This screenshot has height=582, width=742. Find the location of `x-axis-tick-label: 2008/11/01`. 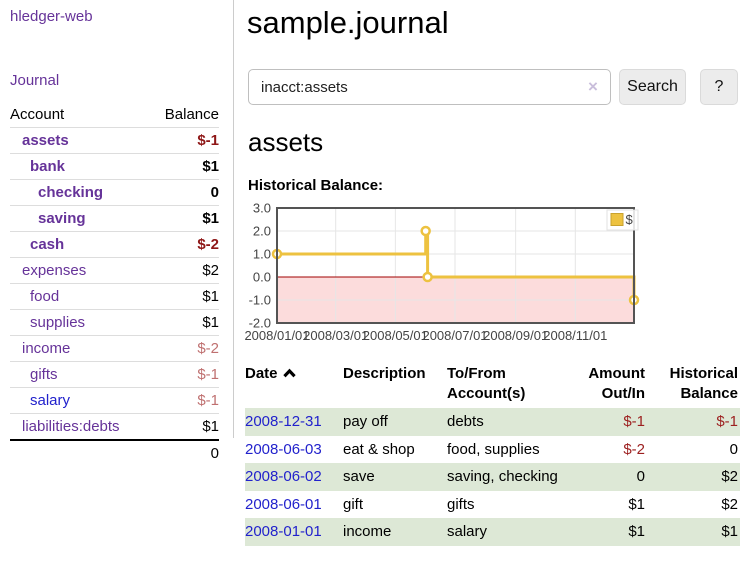

x-axis-tick-label: 2008/11/01 is located at coordinates (575, 335).